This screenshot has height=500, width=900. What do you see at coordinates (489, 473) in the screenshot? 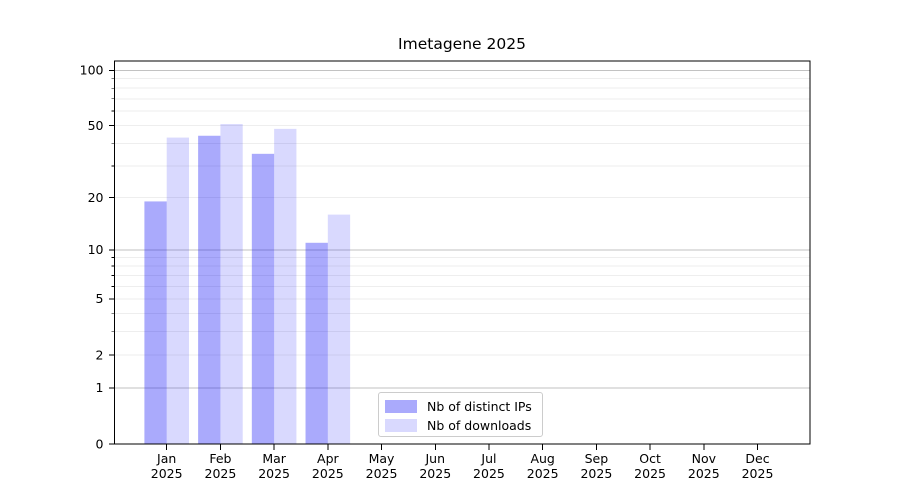
I see `x-tick-label-jul-year: 2025` at bounding box center [489, 473].